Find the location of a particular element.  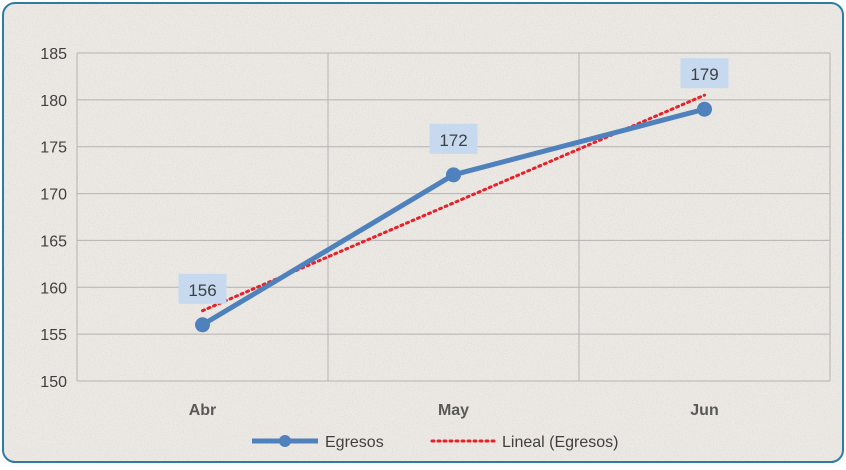

x-axis-ticks: Abr May Jun is located at coordinates (454, 410).